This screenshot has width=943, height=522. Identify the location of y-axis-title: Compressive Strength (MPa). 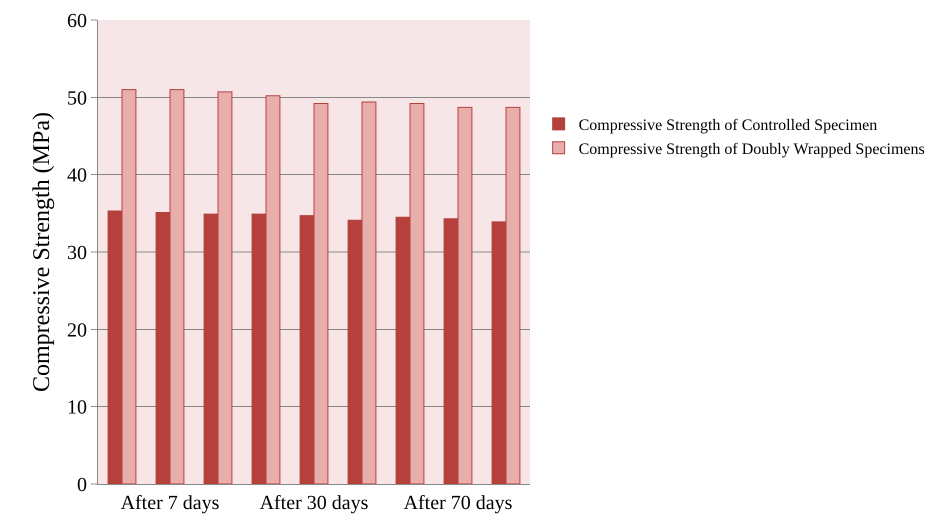
(42, 252).